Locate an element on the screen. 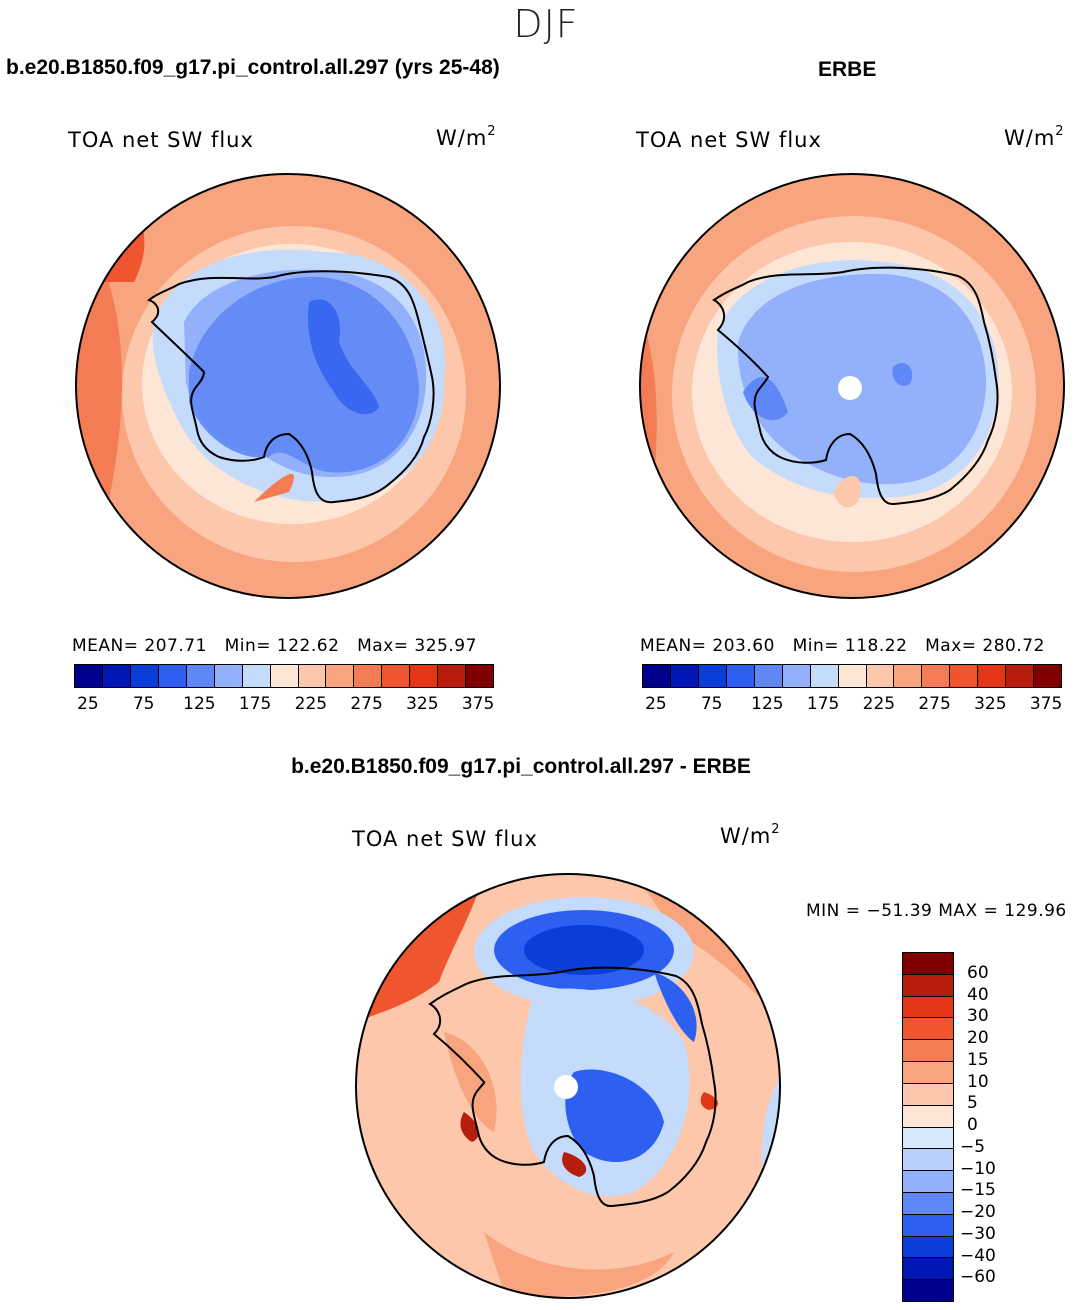  obs-colorbar-tick-label: 375 is located at coordinates (1046, 704).